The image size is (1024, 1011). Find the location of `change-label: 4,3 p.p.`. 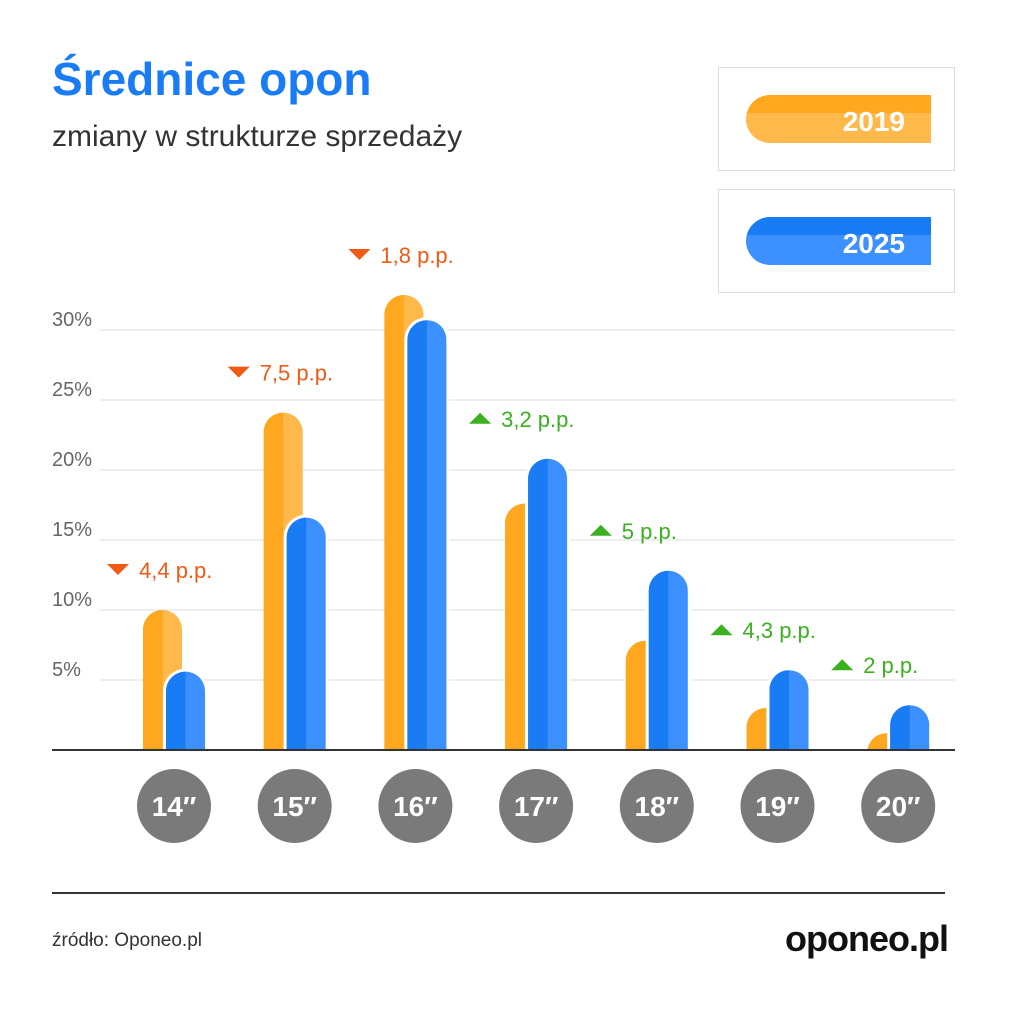

change-label: 4,3 p.p. is located at coordinates (779, 630).